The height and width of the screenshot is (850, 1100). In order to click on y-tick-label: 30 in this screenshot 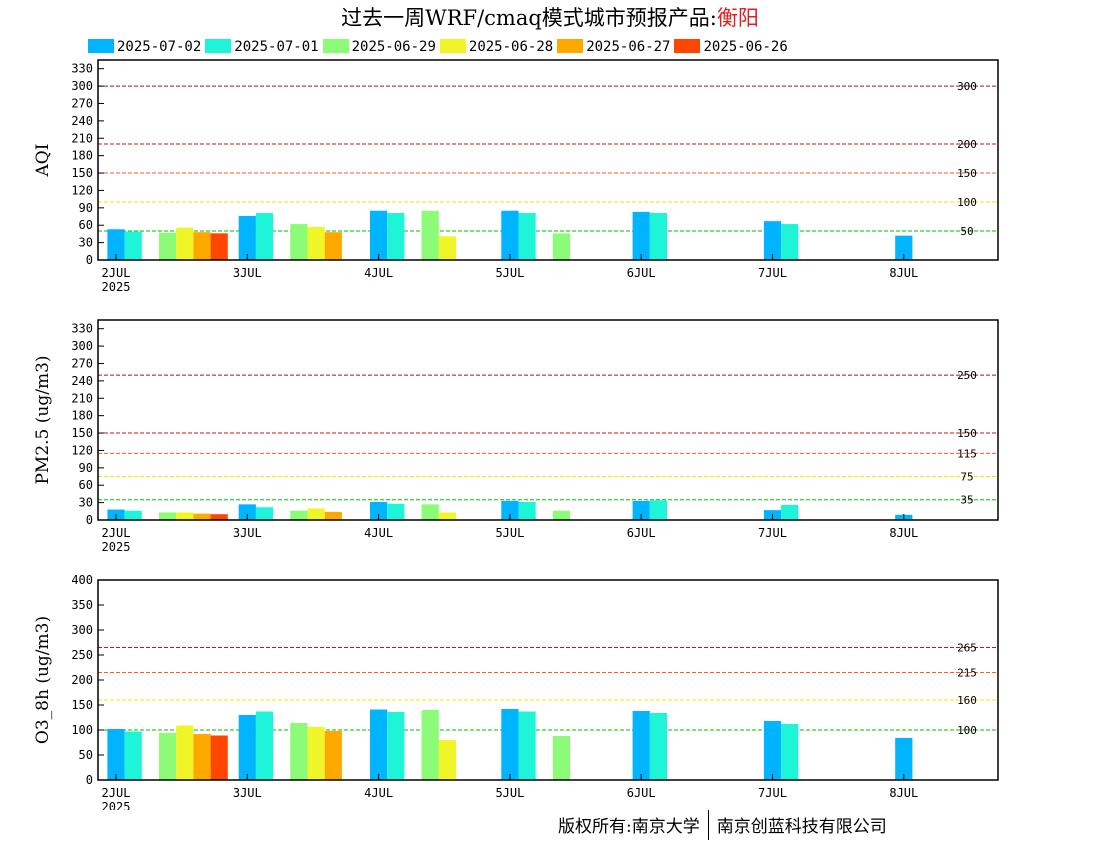, I will do `click(86, 243)`.